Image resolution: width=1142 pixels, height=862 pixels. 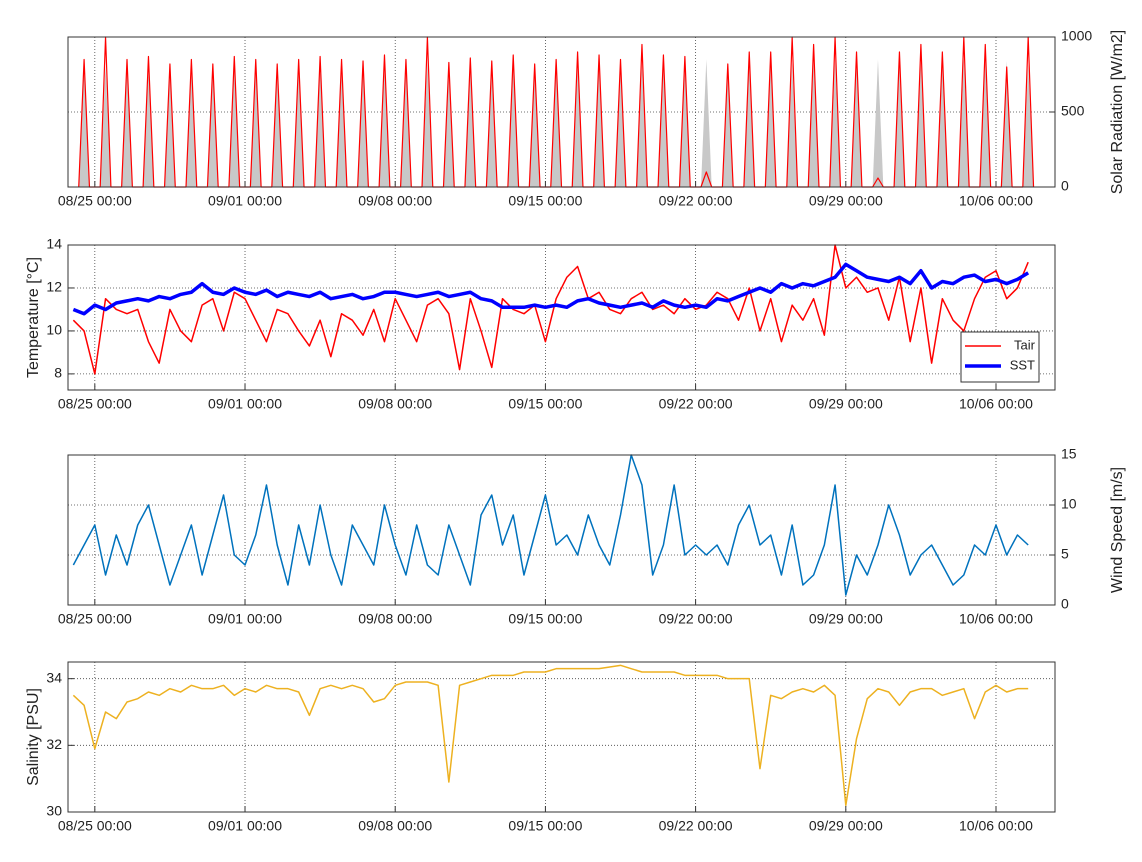 What do you see at coordinates (33, 737) in the screenshot?
I see `y-axis-label: Salinity [PSU]` at bounding box center [33, 737].